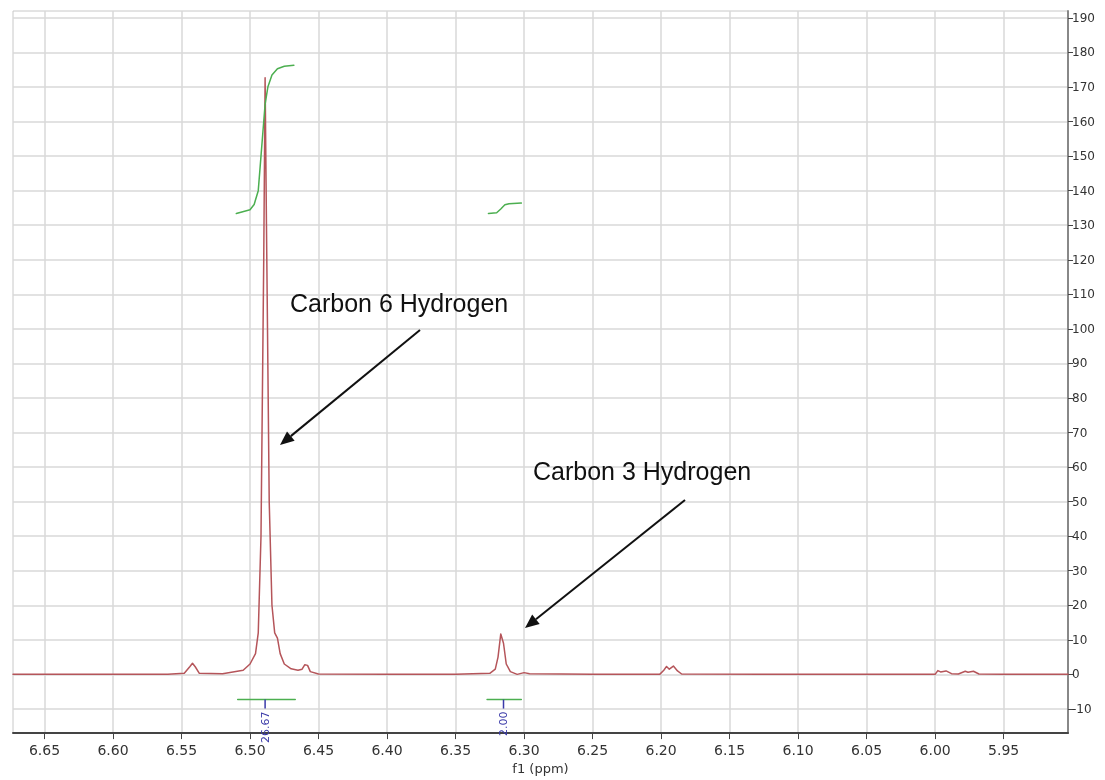  I want to click on y-tick-label: 100, so click(1083, 328).